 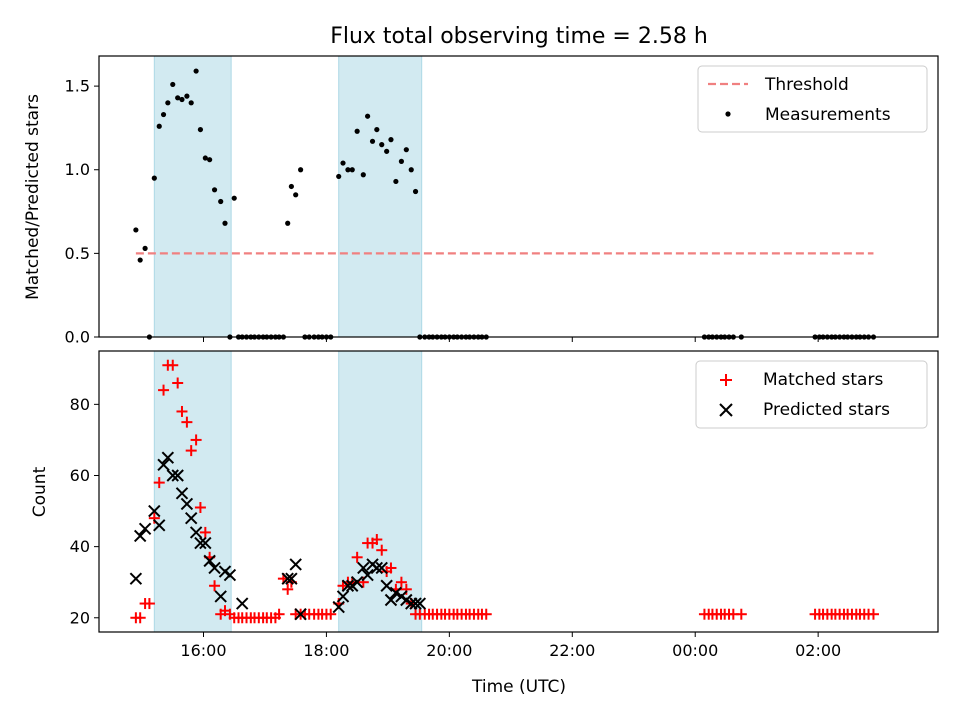 I want to click on top-y-ticks: 0.0 0.5 1.0 1.5, so click(x=82, y=212).